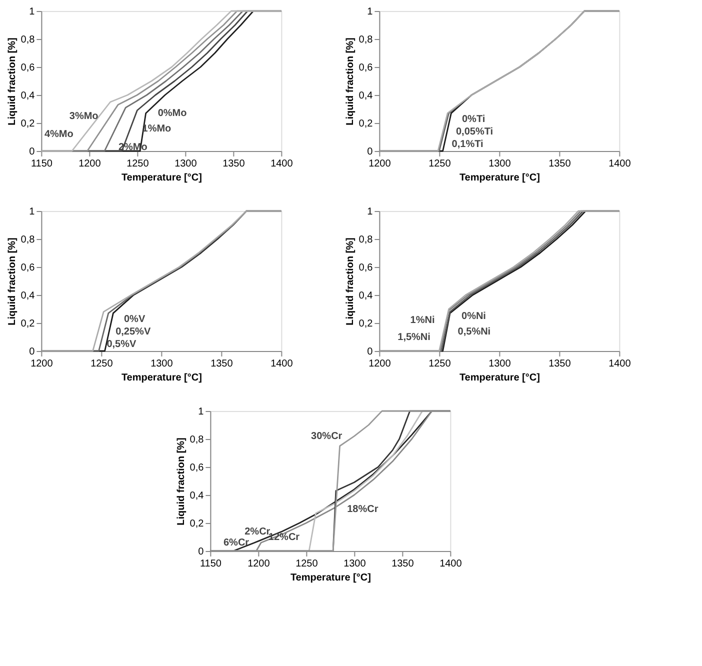 The height and width of the screenshot is (666, 702). Describe the element at coordinates (59, 134) in the screenshot. I see `annotation: 4%Mo` at that location.